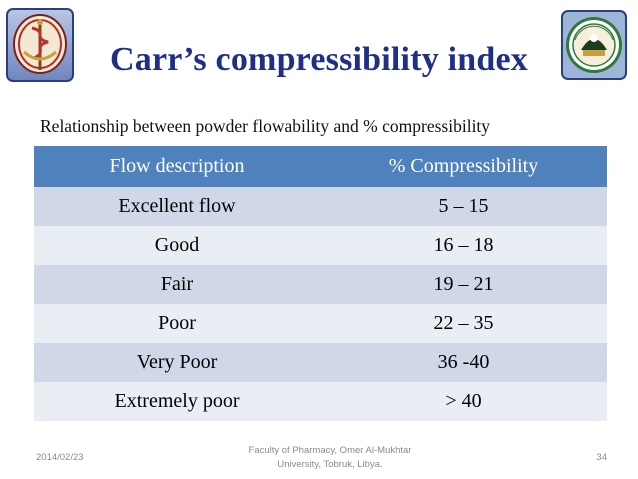  What do you see at coordinates (463, 284) in the screenshot?
I see `compressibility-cell: 19 – 21` at bounding box center [463, 284].